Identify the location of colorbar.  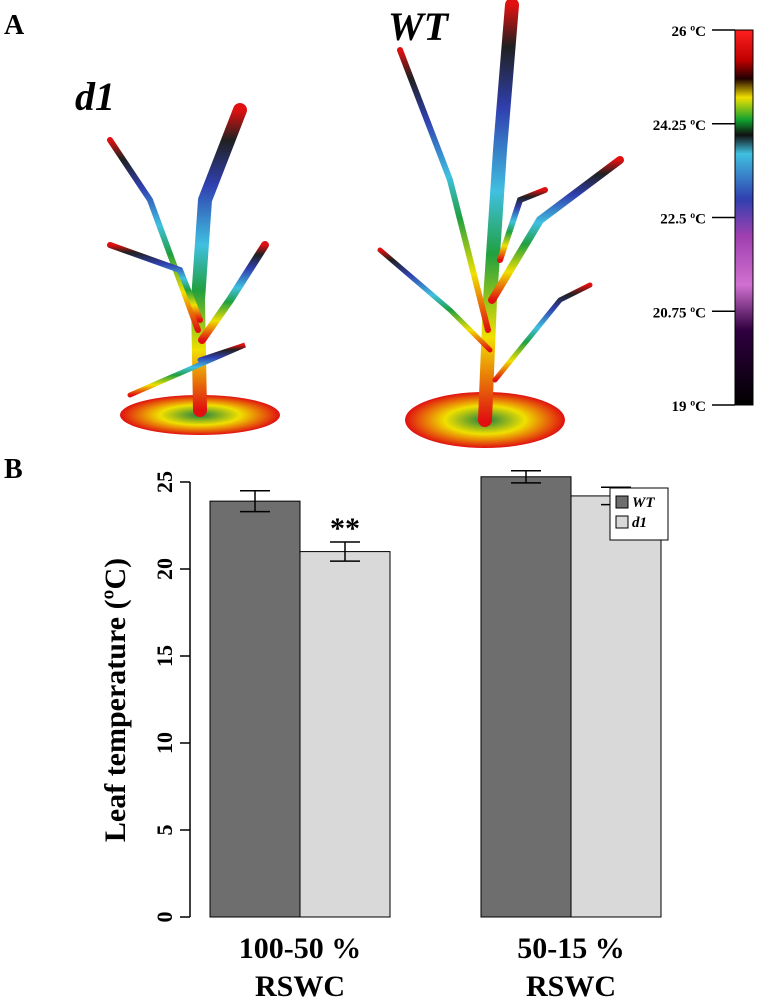
(744, 217).